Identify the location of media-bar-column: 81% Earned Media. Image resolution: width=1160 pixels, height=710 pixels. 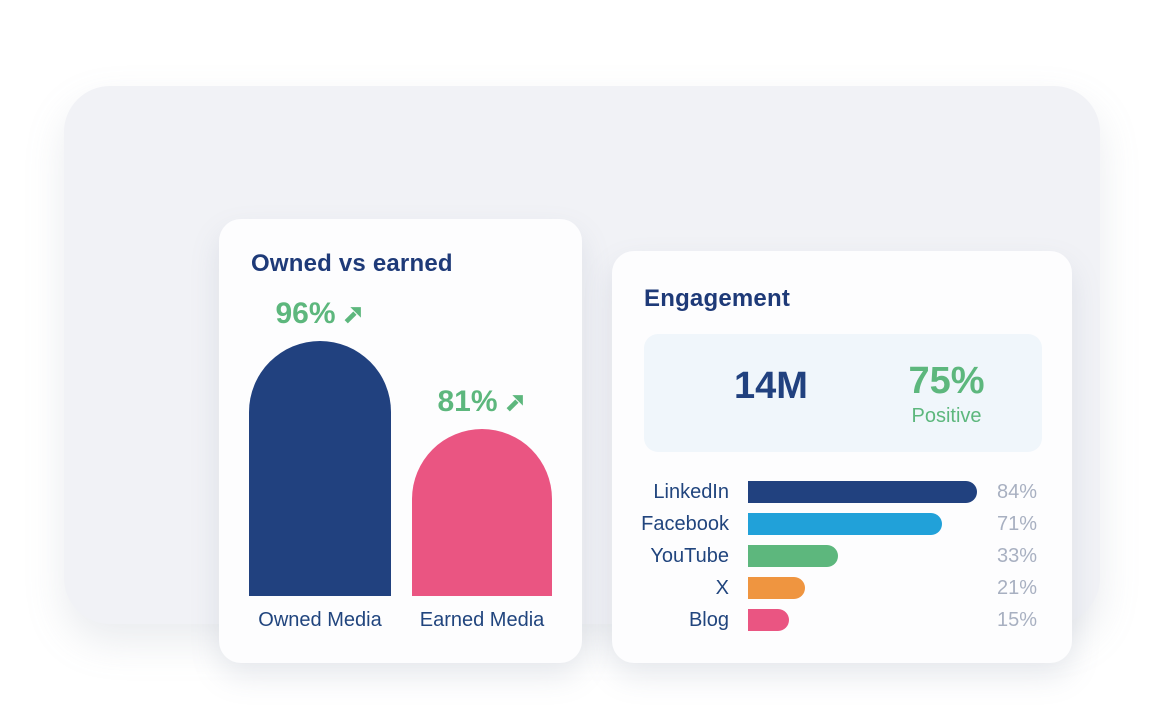
(482, 425).